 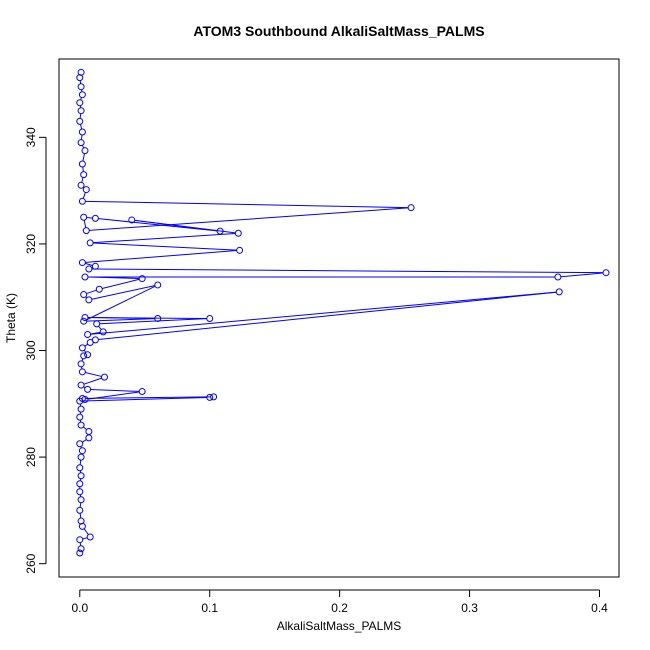 What do you see at coordinates (79, 608) in the screenshot?
I see `x-tick-label: 0.0` at bounding box center [79, 608].